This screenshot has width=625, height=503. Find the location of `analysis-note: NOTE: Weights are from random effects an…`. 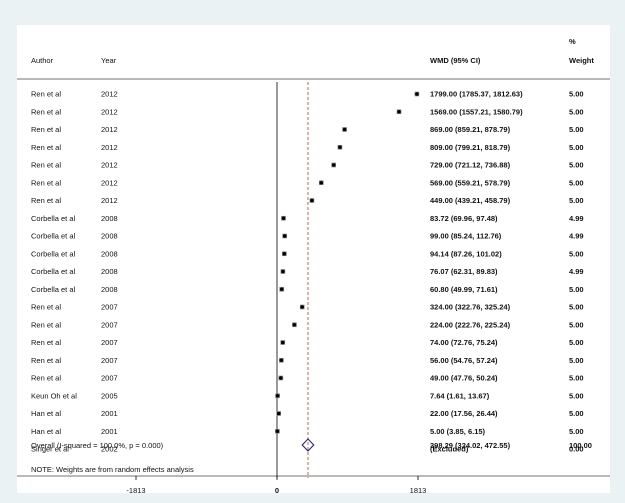

analysis-note: NOTE: Weights are from random effects an… is located at coordinates (112, 469).